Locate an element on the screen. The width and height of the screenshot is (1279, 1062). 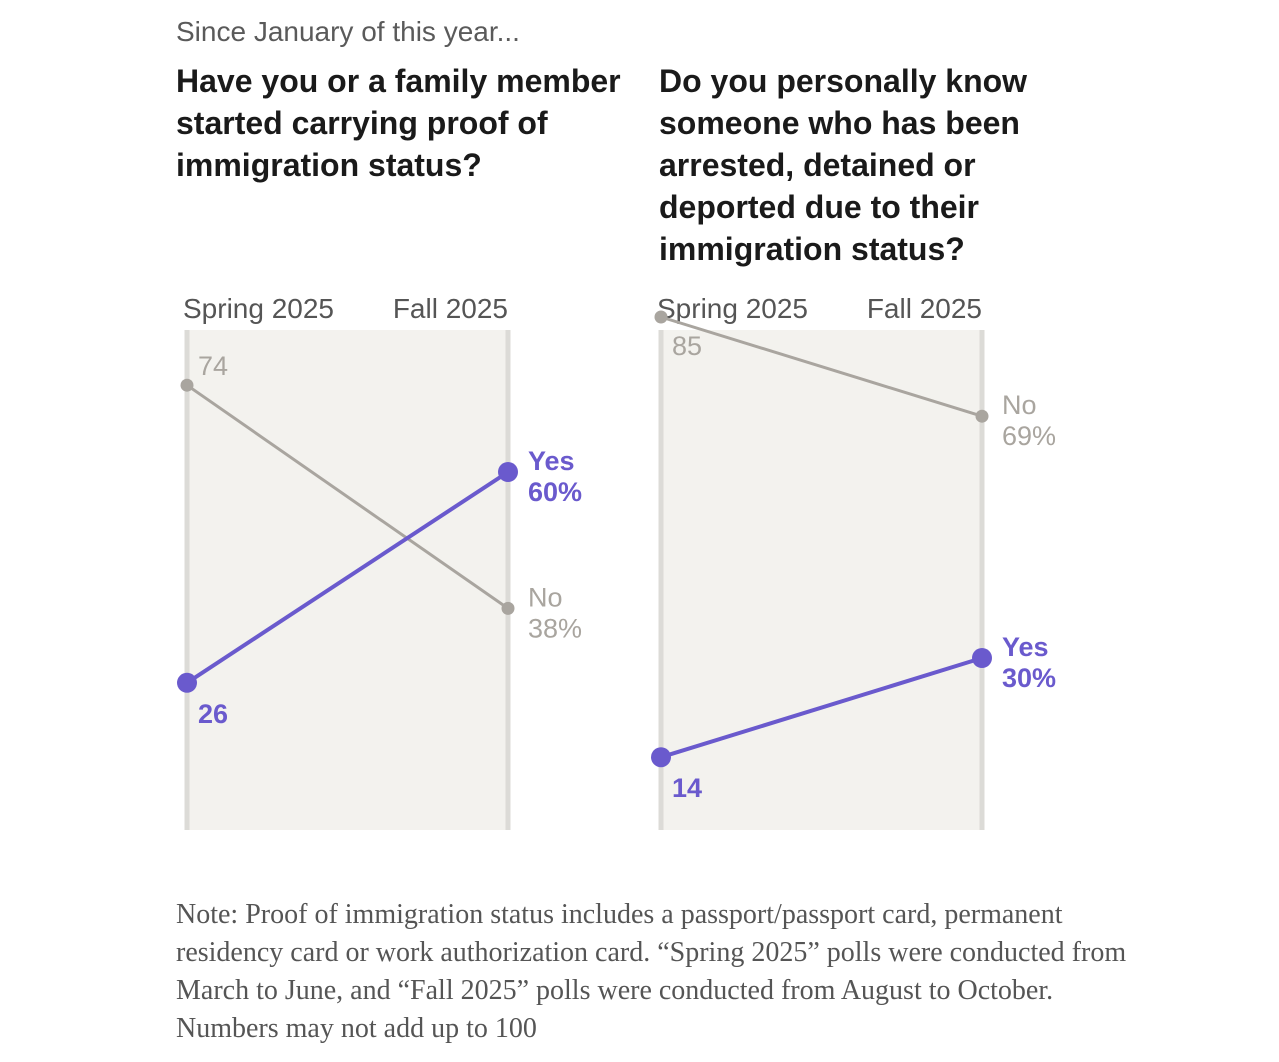
start-label-no: 85 is located at coordinates (687, 346).